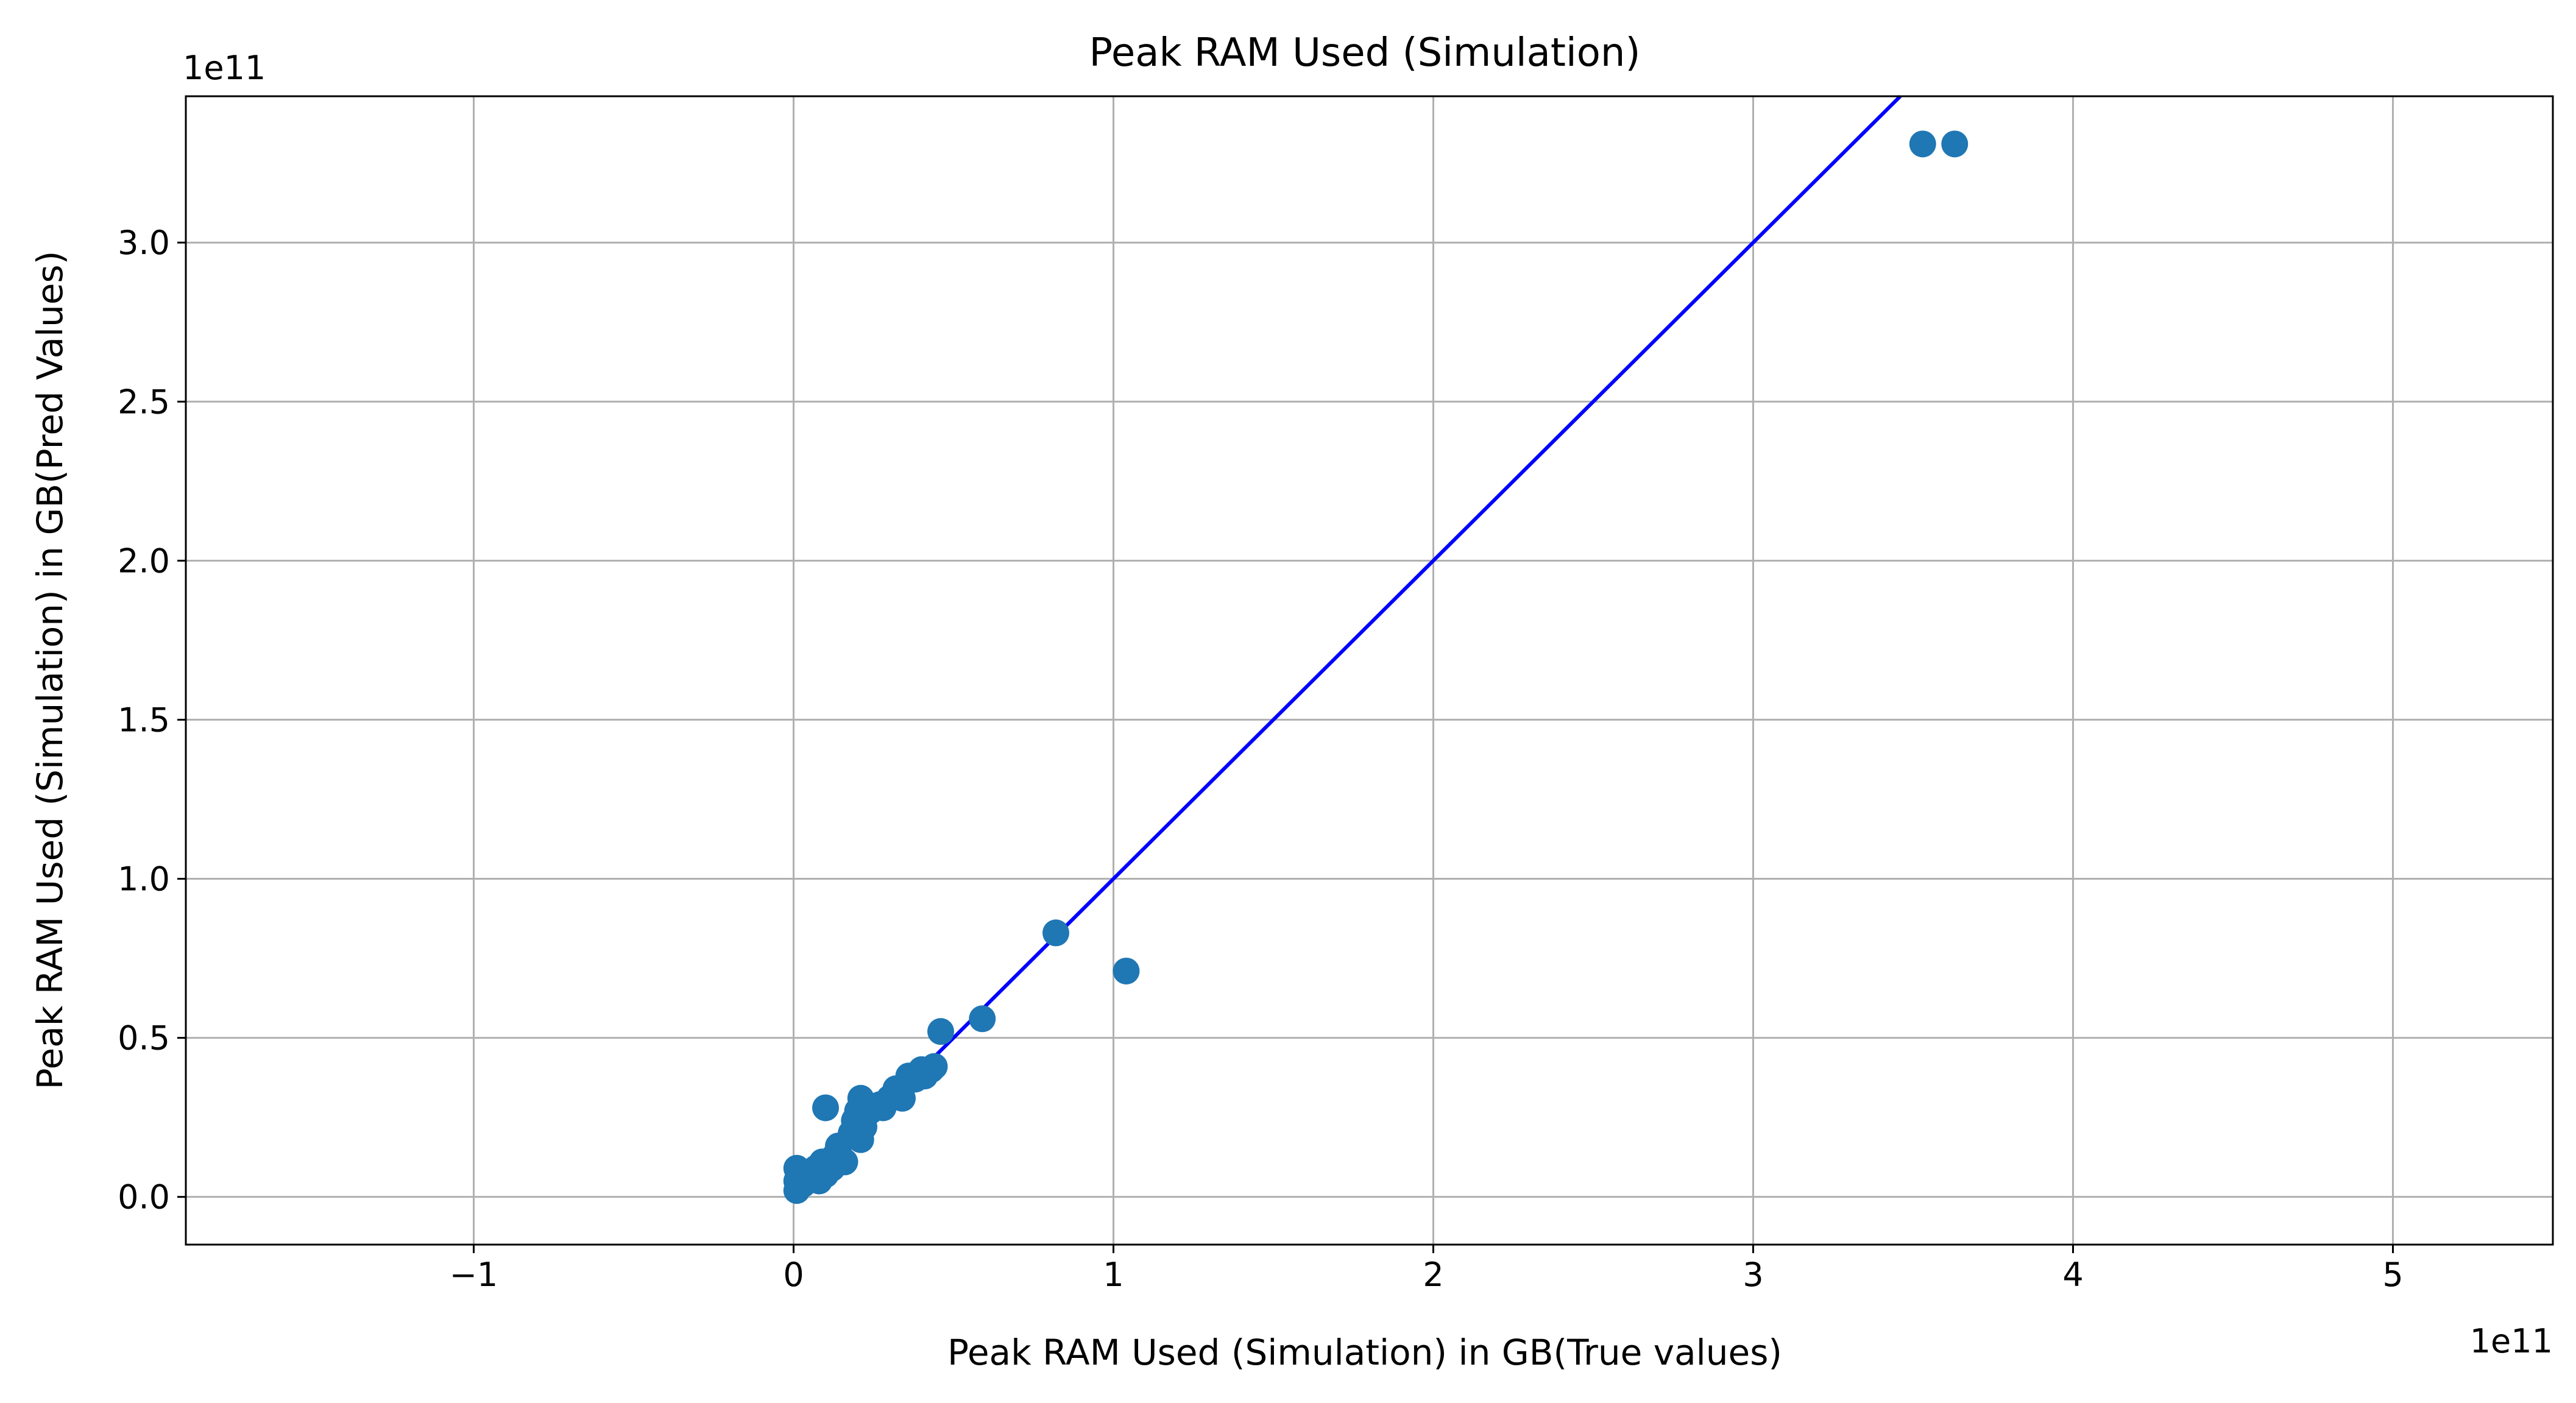 This screenshot has width=2576, height=1403. What do you see at coordinates (1753, 1275) in the screenshot?
I see `x-tick-label: 3` at bounding box center [1753, 1275].